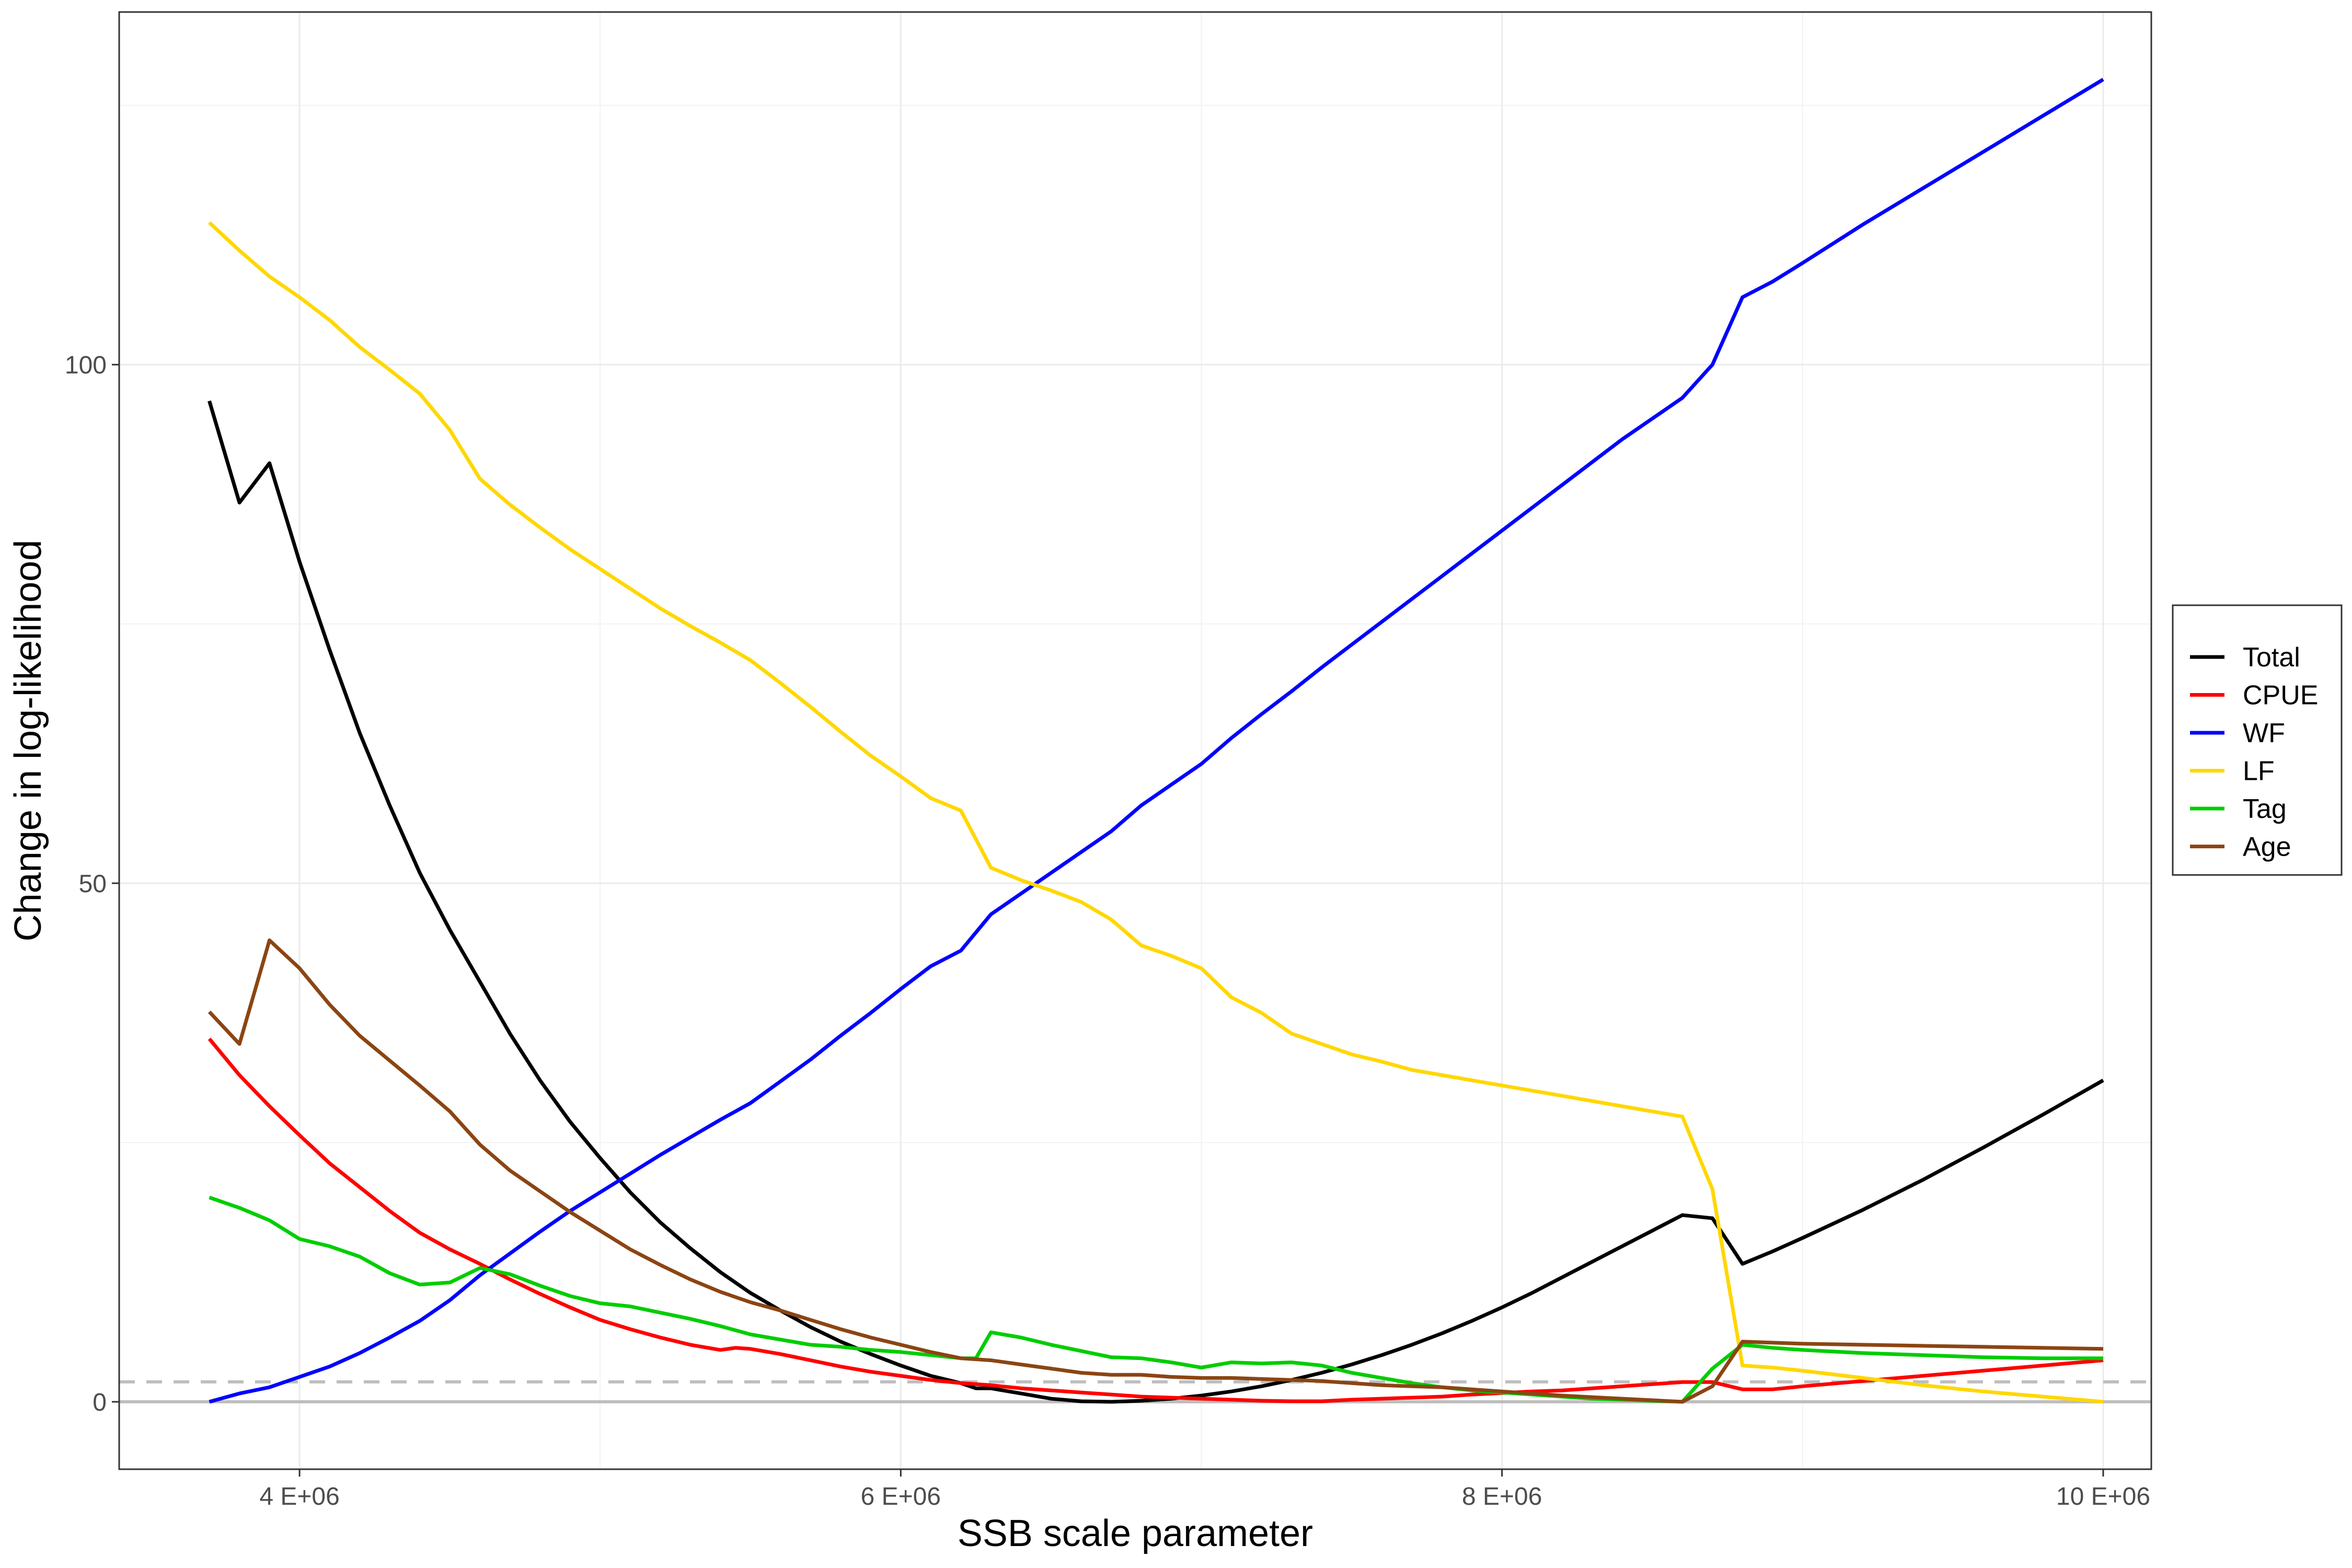 This screenshot has width=2352, height=1568. I want to click on legend-label-age: Age, so click(2267, 847).